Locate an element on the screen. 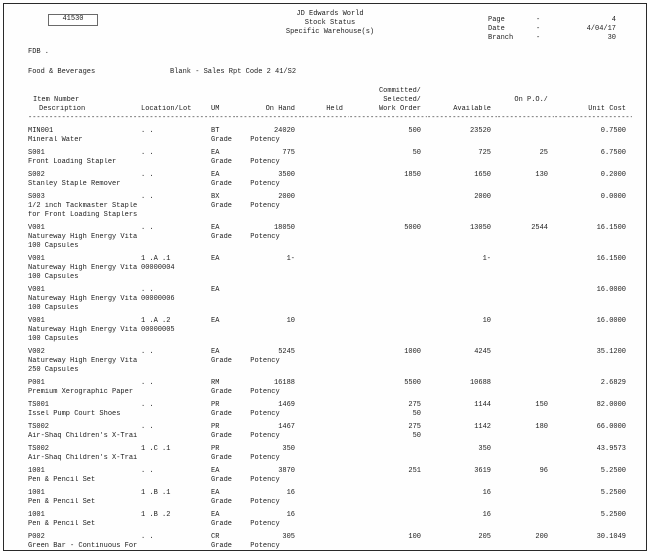  cell-on-hand: 10 is located at coordinates (290, 321).